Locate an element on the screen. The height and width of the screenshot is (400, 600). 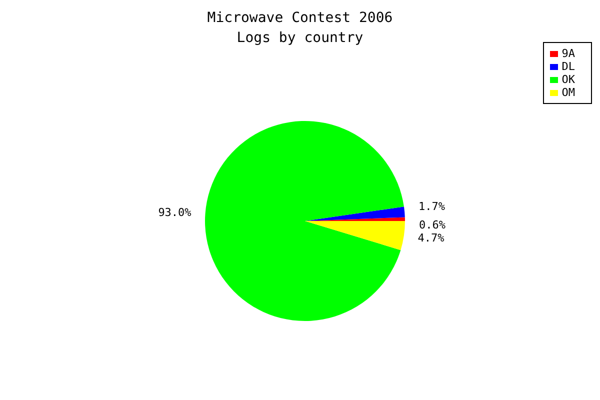
chart-title: Microwave Contest 2006 is located at coordinates (300, 18).